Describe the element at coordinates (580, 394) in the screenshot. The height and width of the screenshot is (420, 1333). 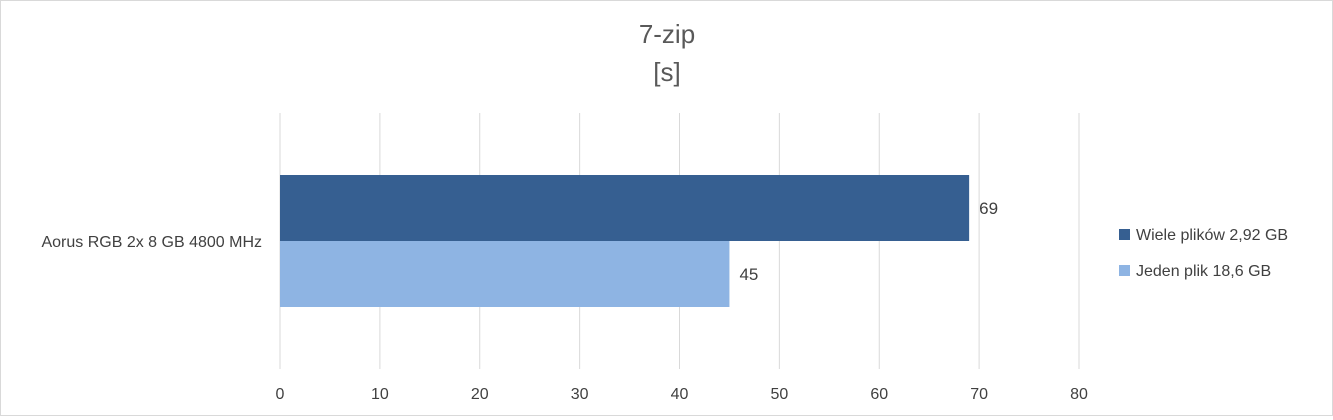
I see `x-tick-label: 30` at that location.